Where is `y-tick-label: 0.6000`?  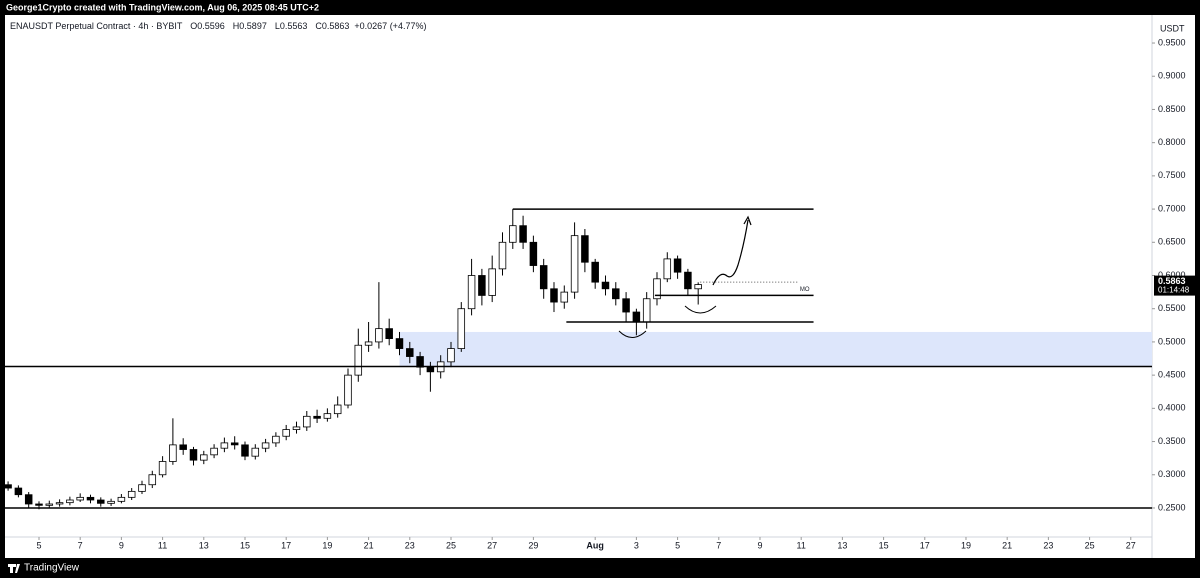 y-tick-label: 0.6000 is located at coordinates (1172, 275).